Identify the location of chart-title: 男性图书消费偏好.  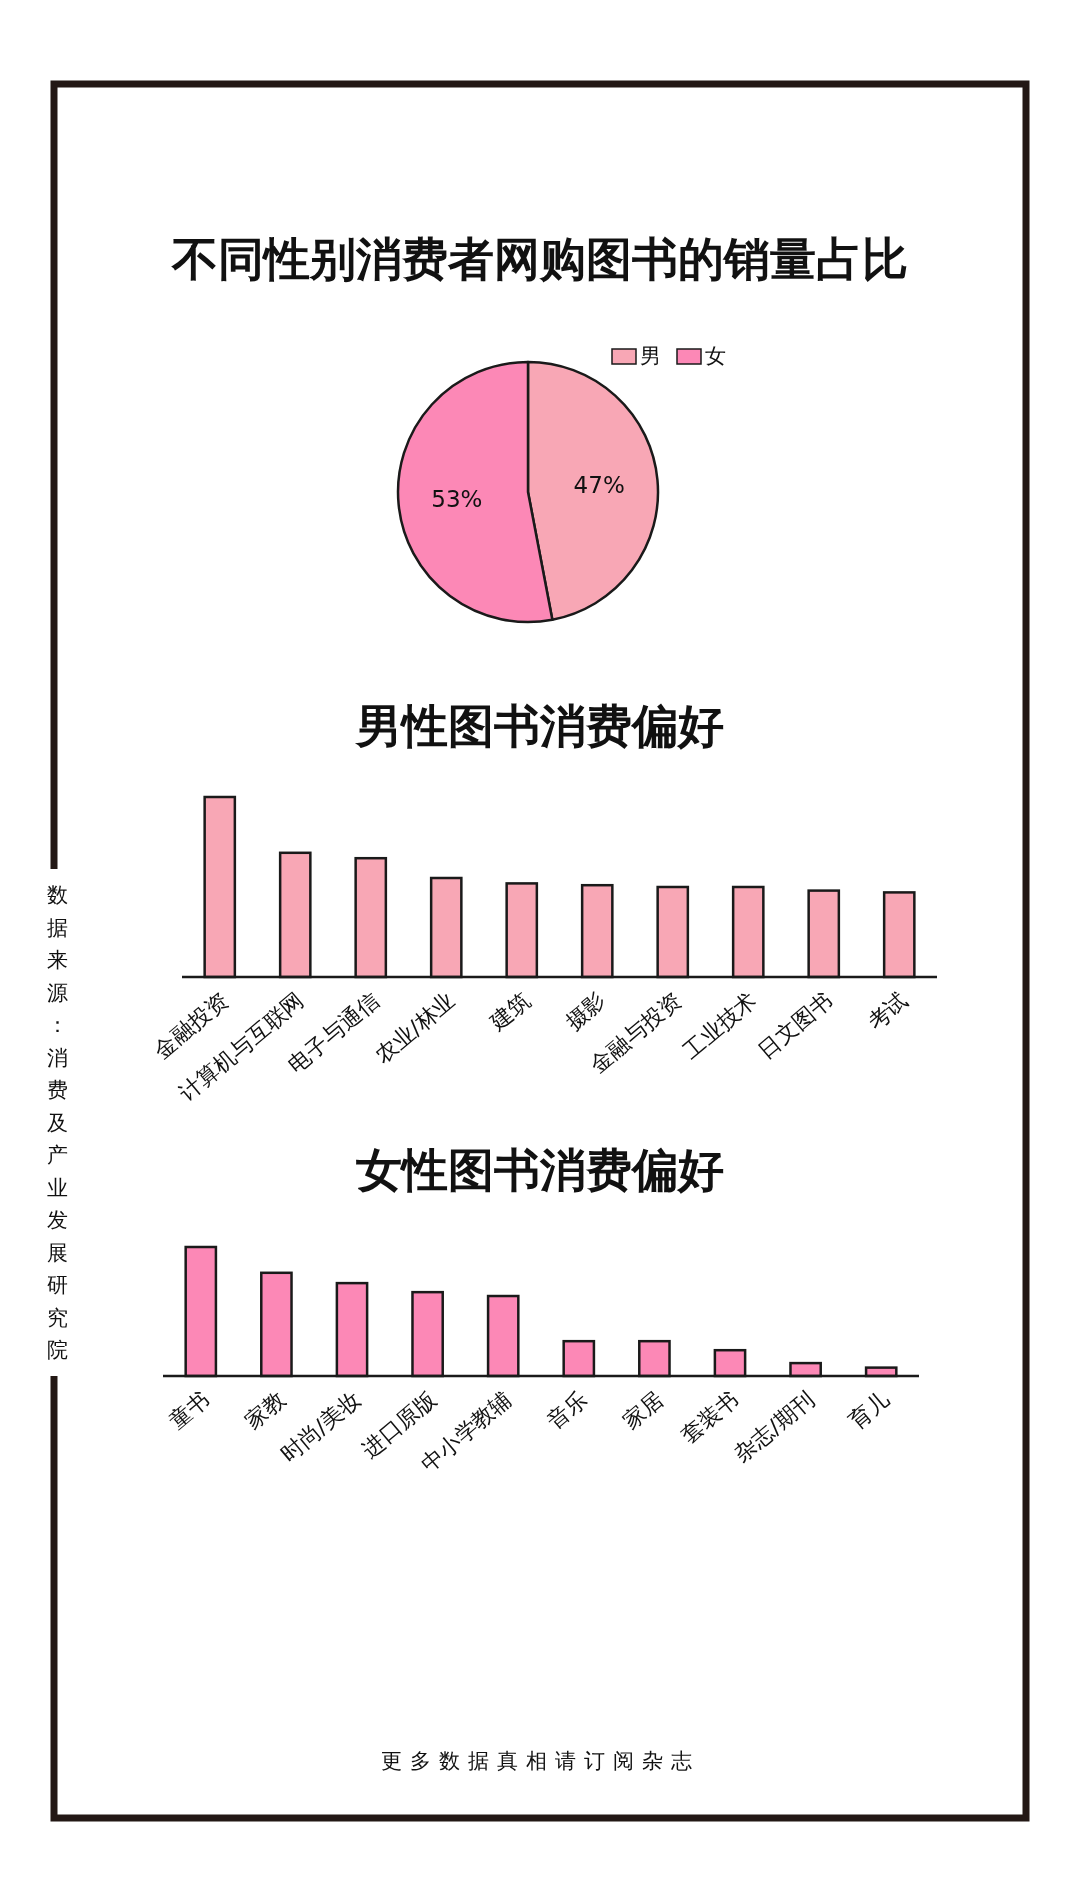
(539, 726).